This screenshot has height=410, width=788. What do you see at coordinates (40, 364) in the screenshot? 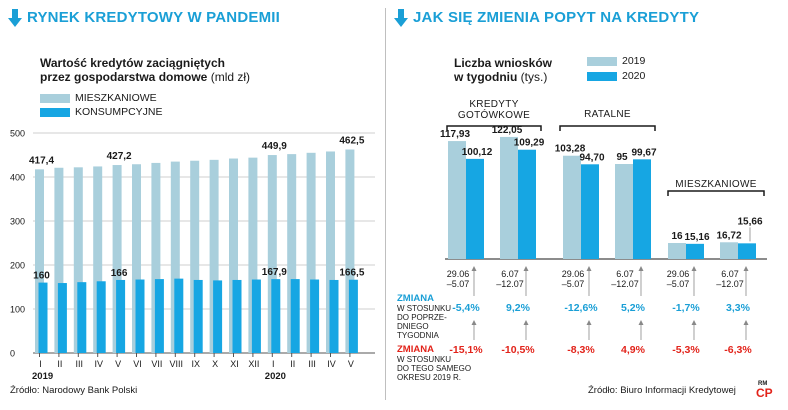
I see `x-tick-label: I` at bounding box center [40, 364].